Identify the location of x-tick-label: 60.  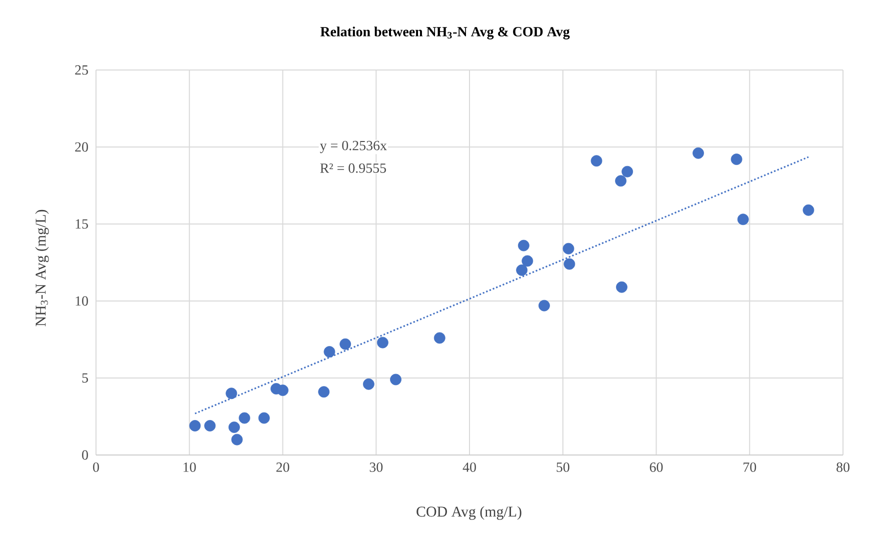
(656, 467).